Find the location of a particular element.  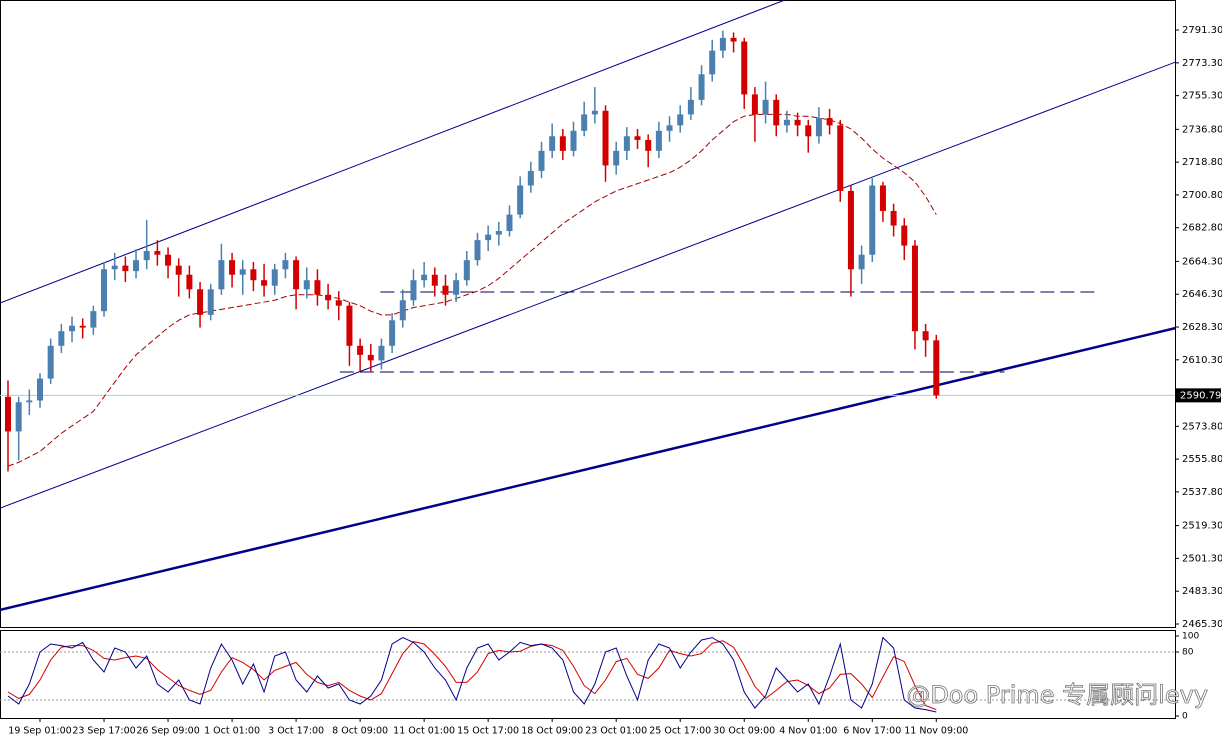

watermark: @Doo Prime 专属顾问levy is located at coordinates (1057, 695).